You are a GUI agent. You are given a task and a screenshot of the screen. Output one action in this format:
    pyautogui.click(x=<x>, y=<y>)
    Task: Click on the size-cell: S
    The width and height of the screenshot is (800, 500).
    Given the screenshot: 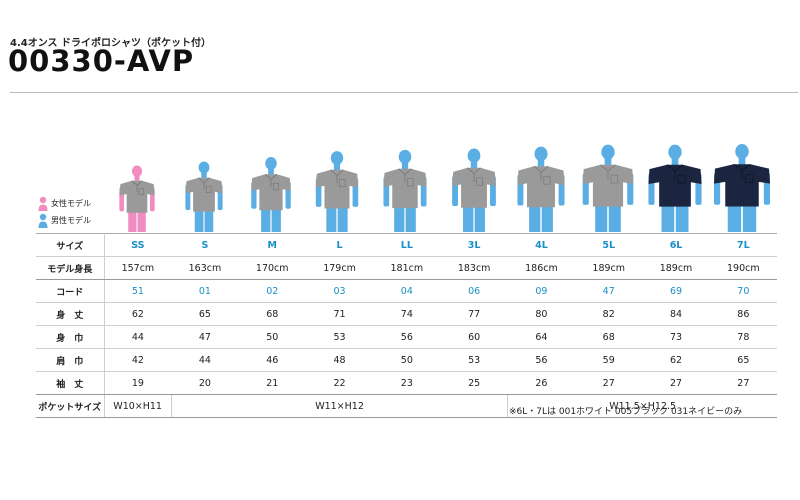 What is the action you would take?
    pyautogui.click(x=205, y=245)
    